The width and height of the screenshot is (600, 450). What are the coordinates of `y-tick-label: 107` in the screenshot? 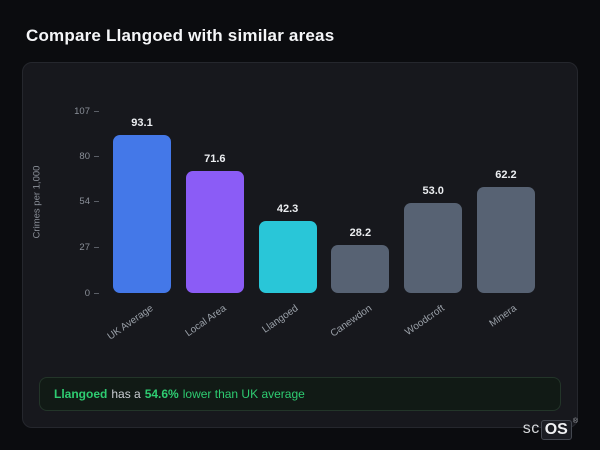 It's located at (82, 111).